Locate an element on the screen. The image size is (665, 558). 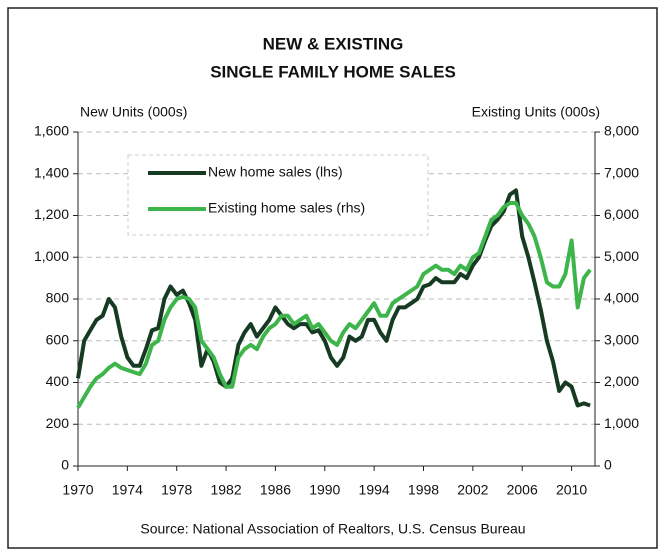
y-tick-label: 200 is located at coordinates (58, 423).